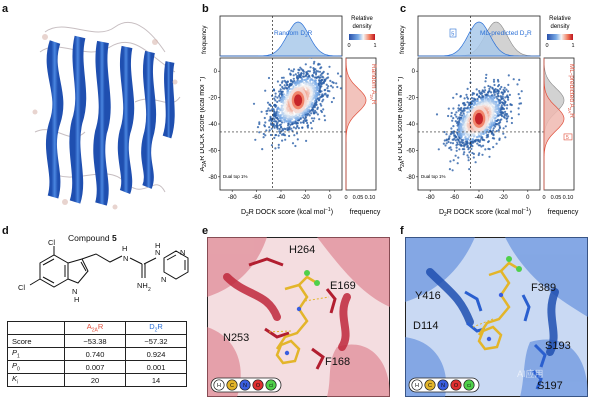 The width and height of the screenshot is (598, 402). I want to click on side-x-tick-label: 0, so click(345, 198).